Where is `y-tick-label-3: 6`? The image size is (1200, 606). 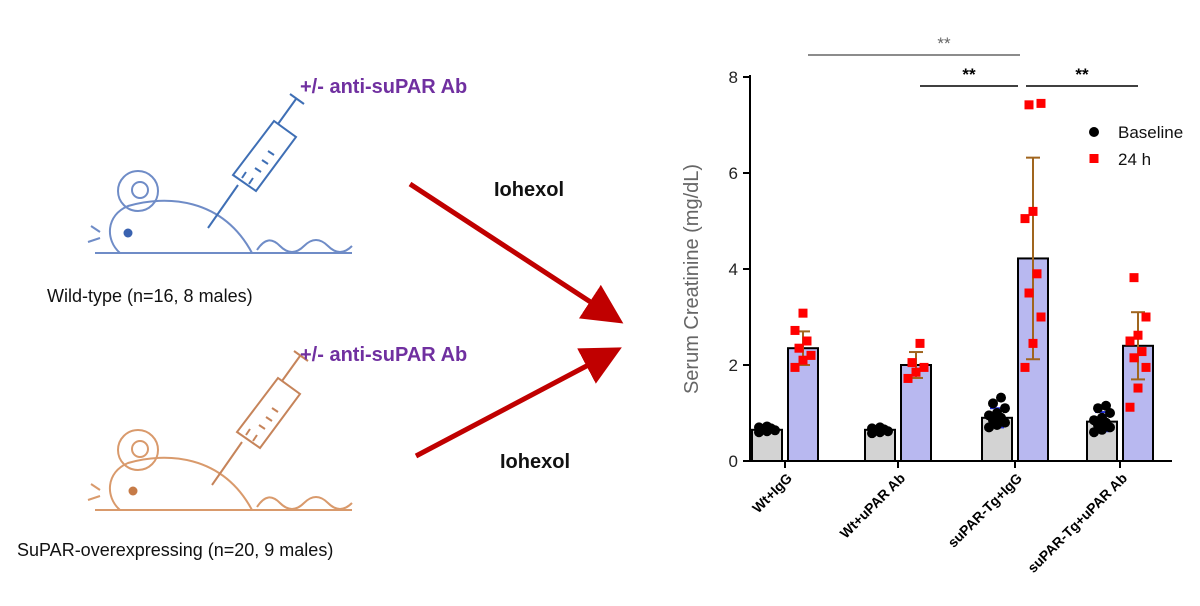
y-tick-label-3: 6 is located at coordinates (733, 173).